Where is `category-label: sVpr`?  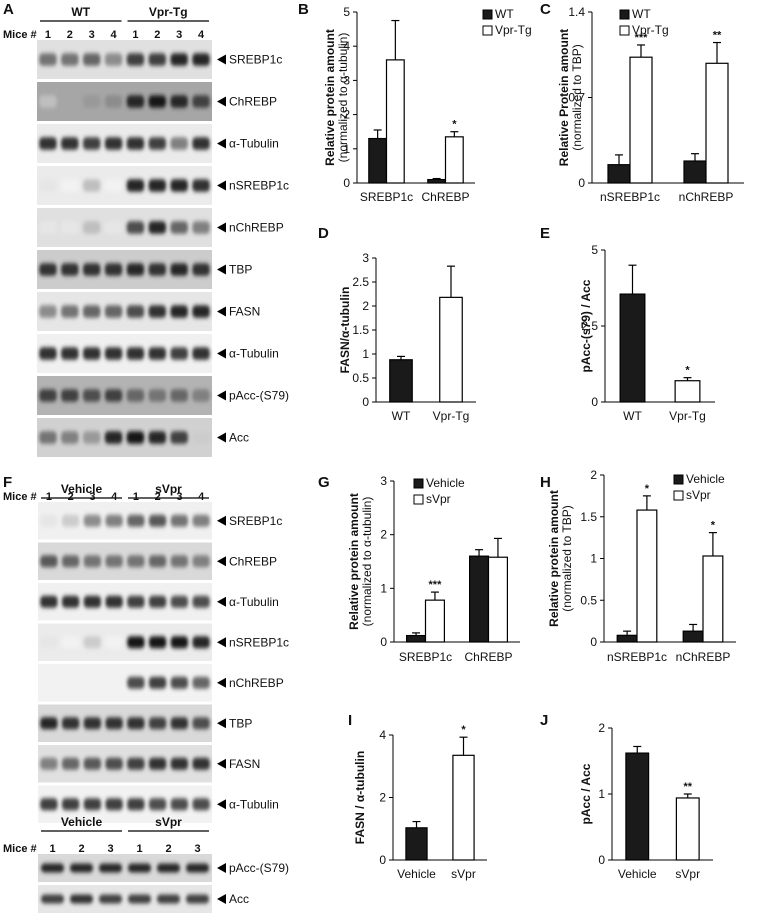
category-label: sVpr is located at coordinates (463, 874).